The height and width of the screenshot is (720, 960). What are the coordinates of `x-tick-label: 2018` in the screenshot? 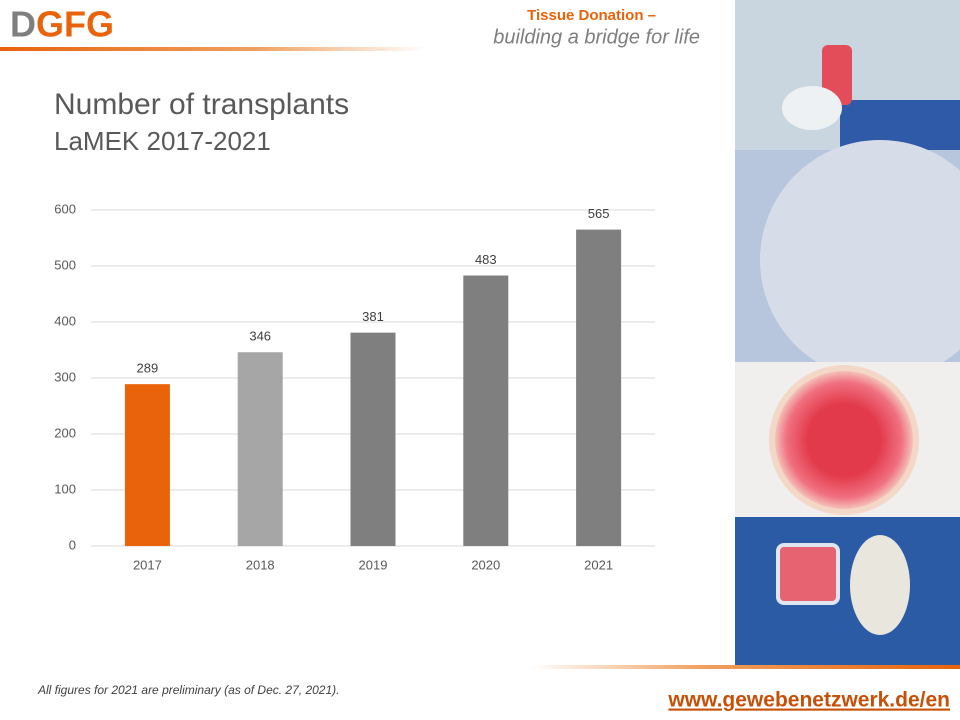 It's located at (260, 564).